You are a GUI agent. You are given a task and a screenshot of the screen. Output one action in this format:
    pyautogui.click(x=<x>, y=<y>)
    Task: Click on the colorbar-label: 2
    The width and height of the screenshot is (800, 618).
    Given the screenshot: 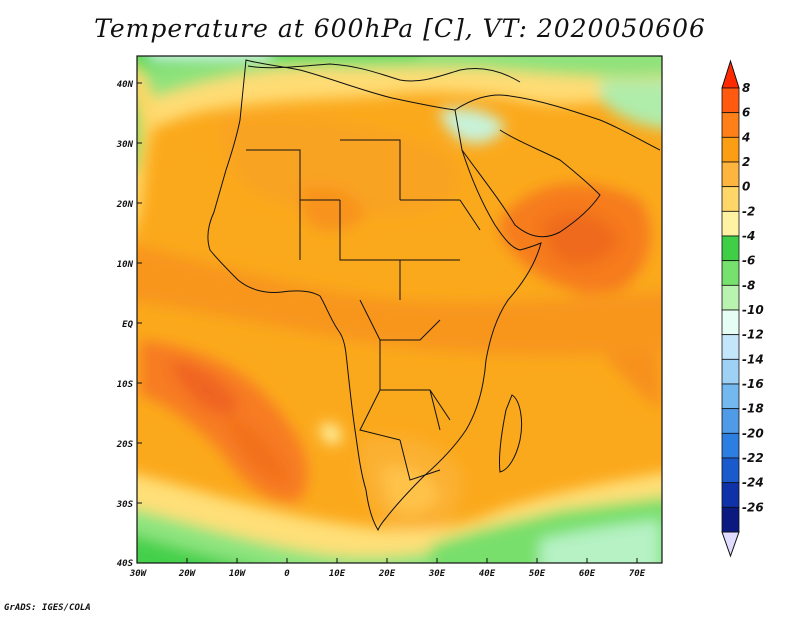 What is the action you would take?
    pyautogui.click(x=746, y=162)
    